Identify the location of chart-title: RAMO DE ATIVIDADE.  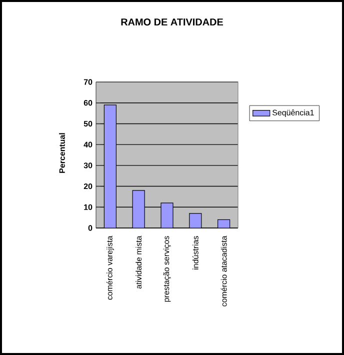
(172, 22).